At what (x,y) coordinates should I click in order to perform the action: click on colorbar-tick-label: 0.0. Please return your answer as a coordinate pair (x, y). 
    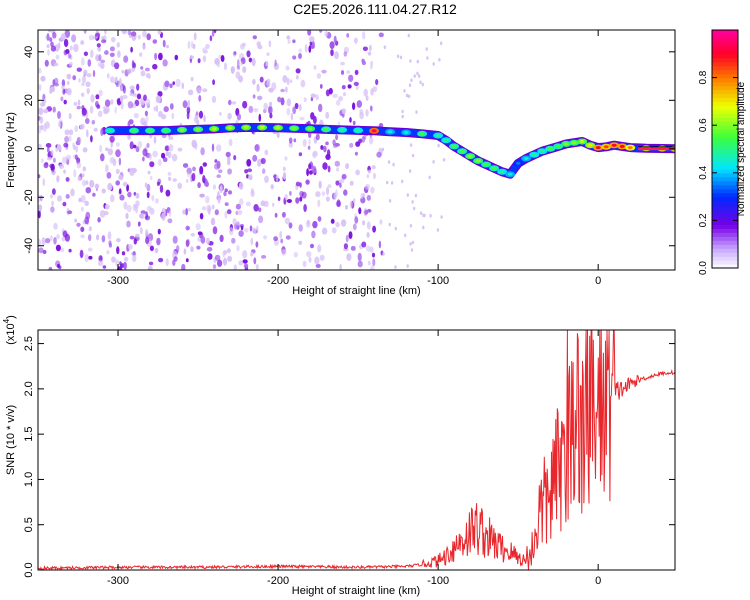
    Looking at the image, I should click on (703, 268).